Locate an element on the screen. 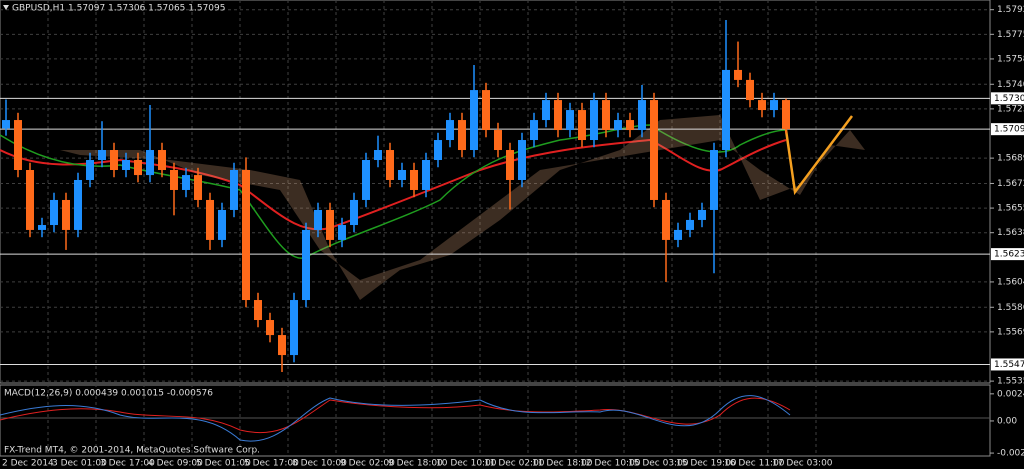 This screenshot has height=469, width=1024. x-tick-label: 15 Dec 19:00 is located at coordinates (706, 464).